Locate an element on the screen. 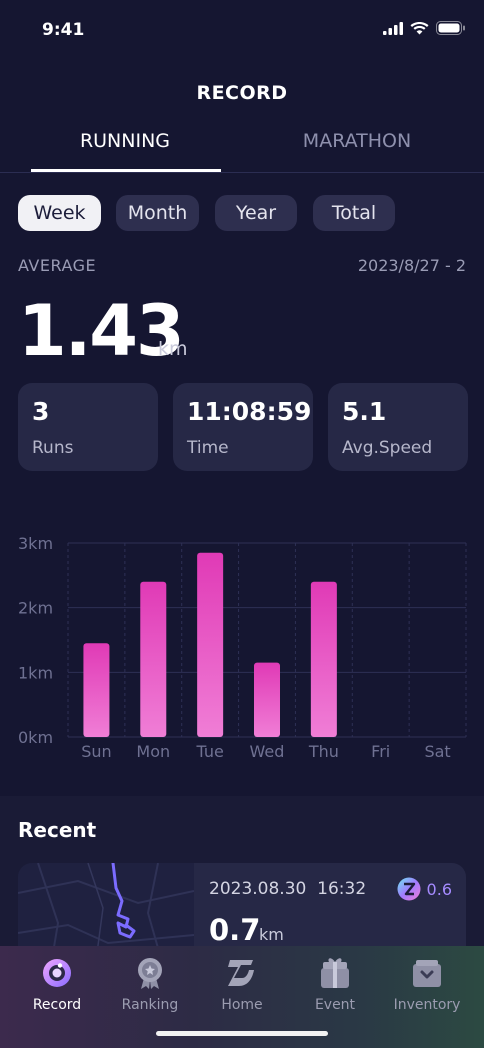 The image size is (484, 1048). stat-card-avg-speed: 5.1 Avg.Speed is located at coordinates (398, 427).